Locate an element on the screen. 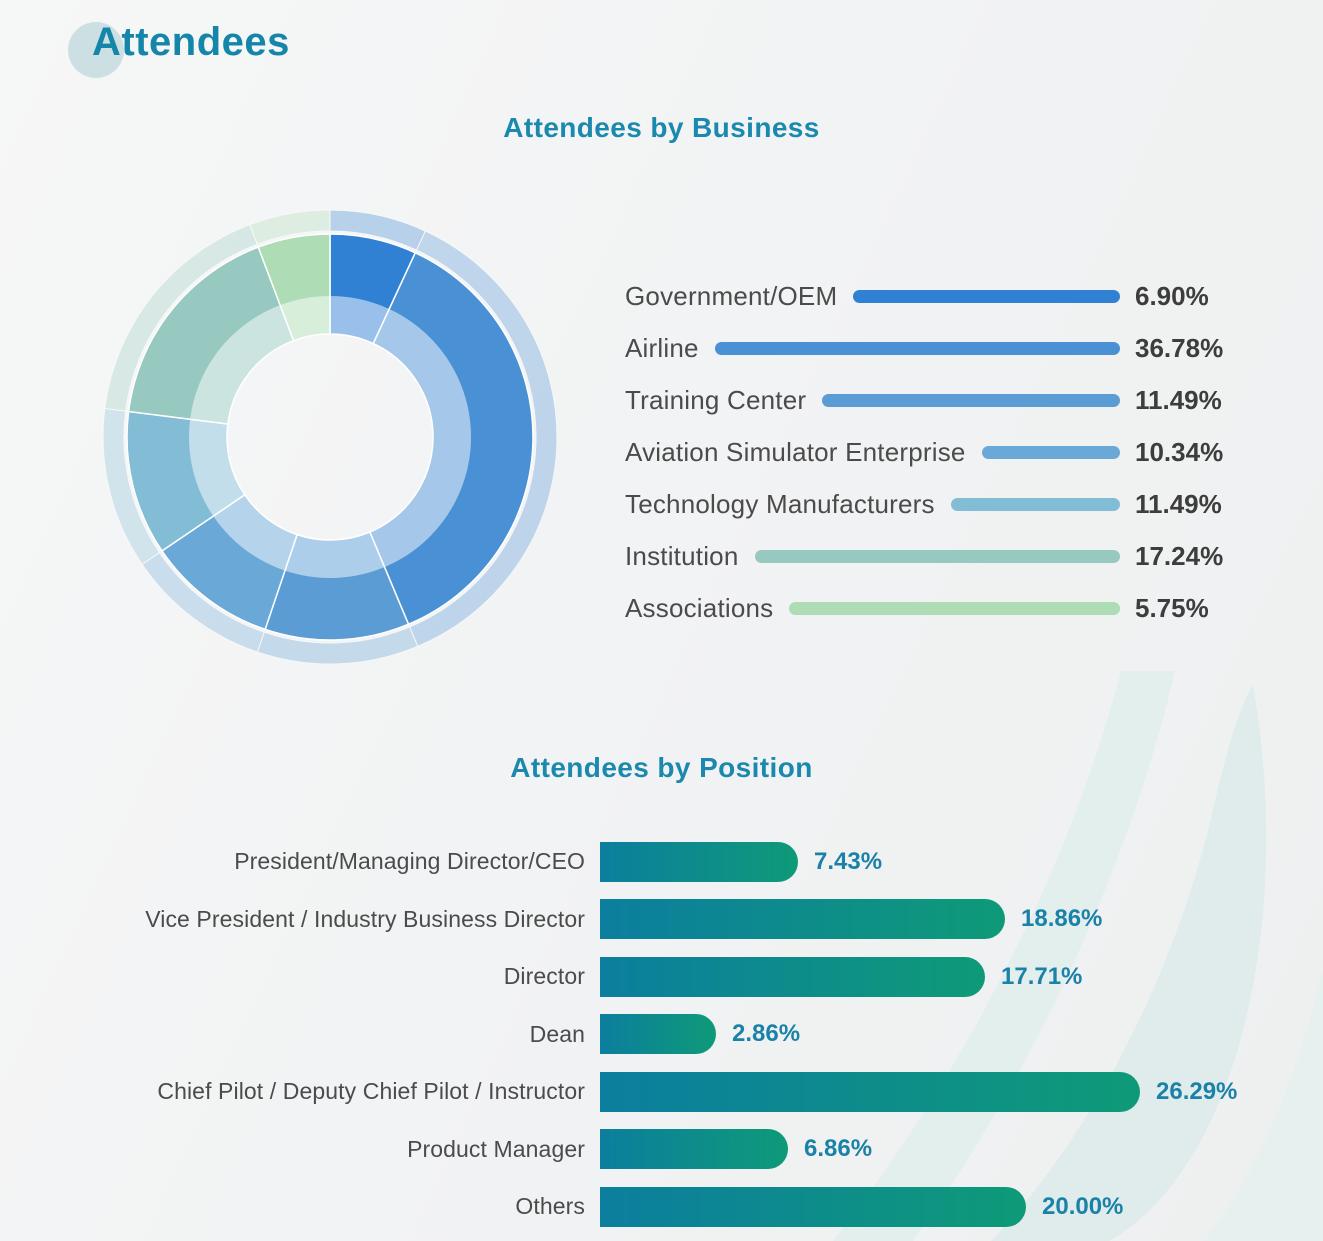 This screenshot has height=1241, width=1323. position-chart-title: Attendees by Position is located at coordinates (661, 767).